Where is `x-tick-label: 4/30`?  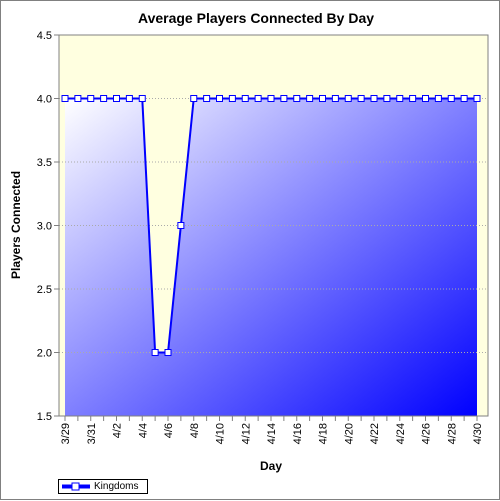 x-tick-label: 4/30 is located at coordinates (478, 433).